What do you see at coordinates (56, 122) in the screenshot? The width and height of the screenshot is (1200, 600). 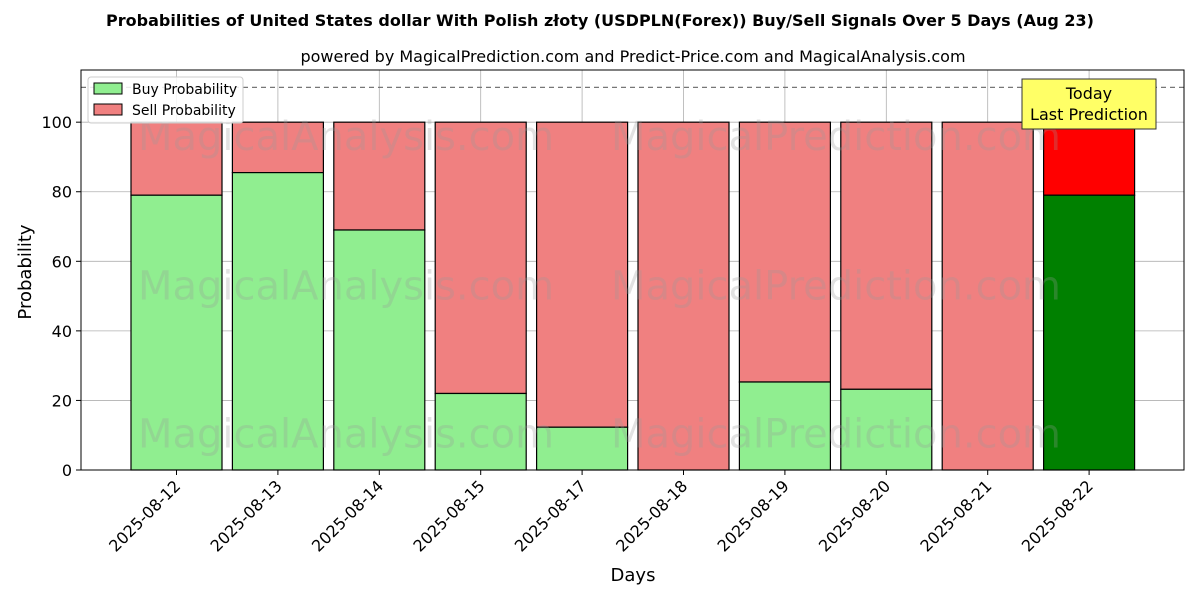 I see `y-tick-label: 100` at bounding box center [56, 122].